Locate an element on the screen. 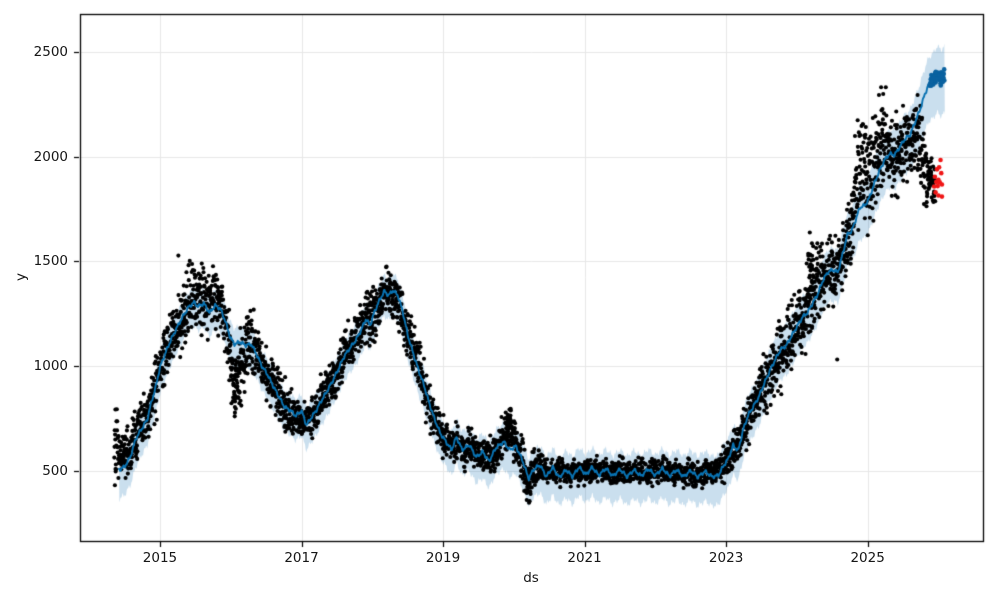  y-tick-label-2000: 2000 is located at coordinates (50, 156).